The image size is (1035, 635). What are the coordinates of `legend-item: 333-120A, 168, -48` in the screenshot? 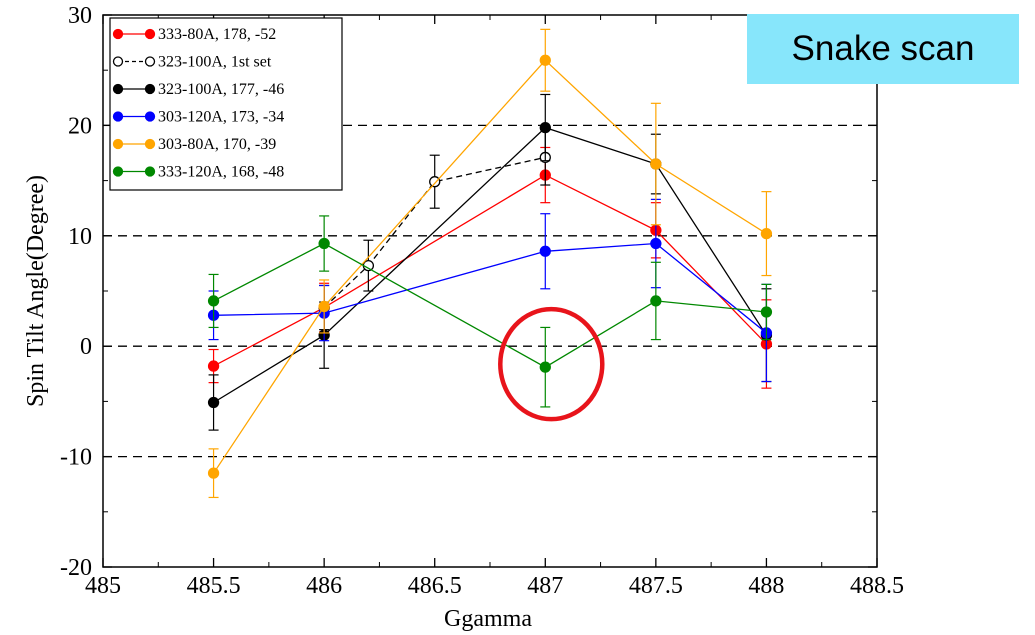 It's located at (198, 172).